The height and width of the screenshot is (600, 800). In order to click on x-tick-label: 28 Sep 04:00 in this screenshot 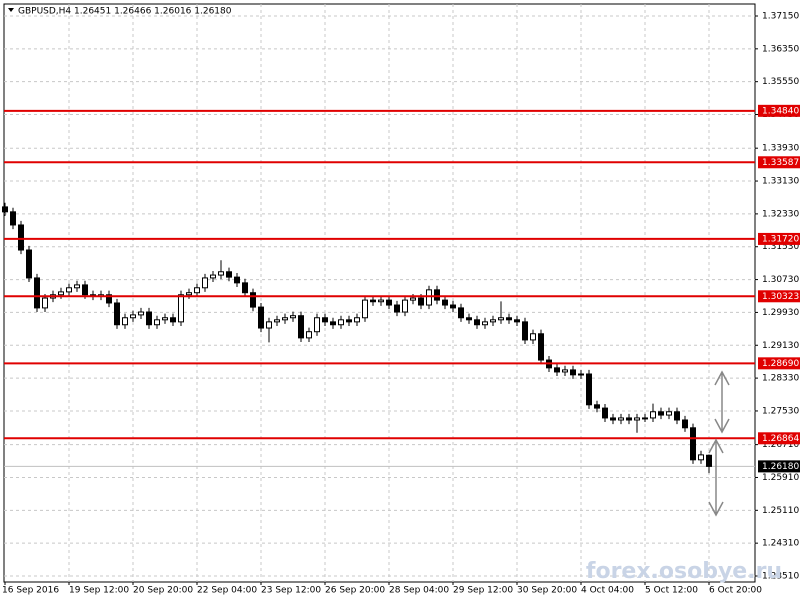, I will do `click(419, 591)`.